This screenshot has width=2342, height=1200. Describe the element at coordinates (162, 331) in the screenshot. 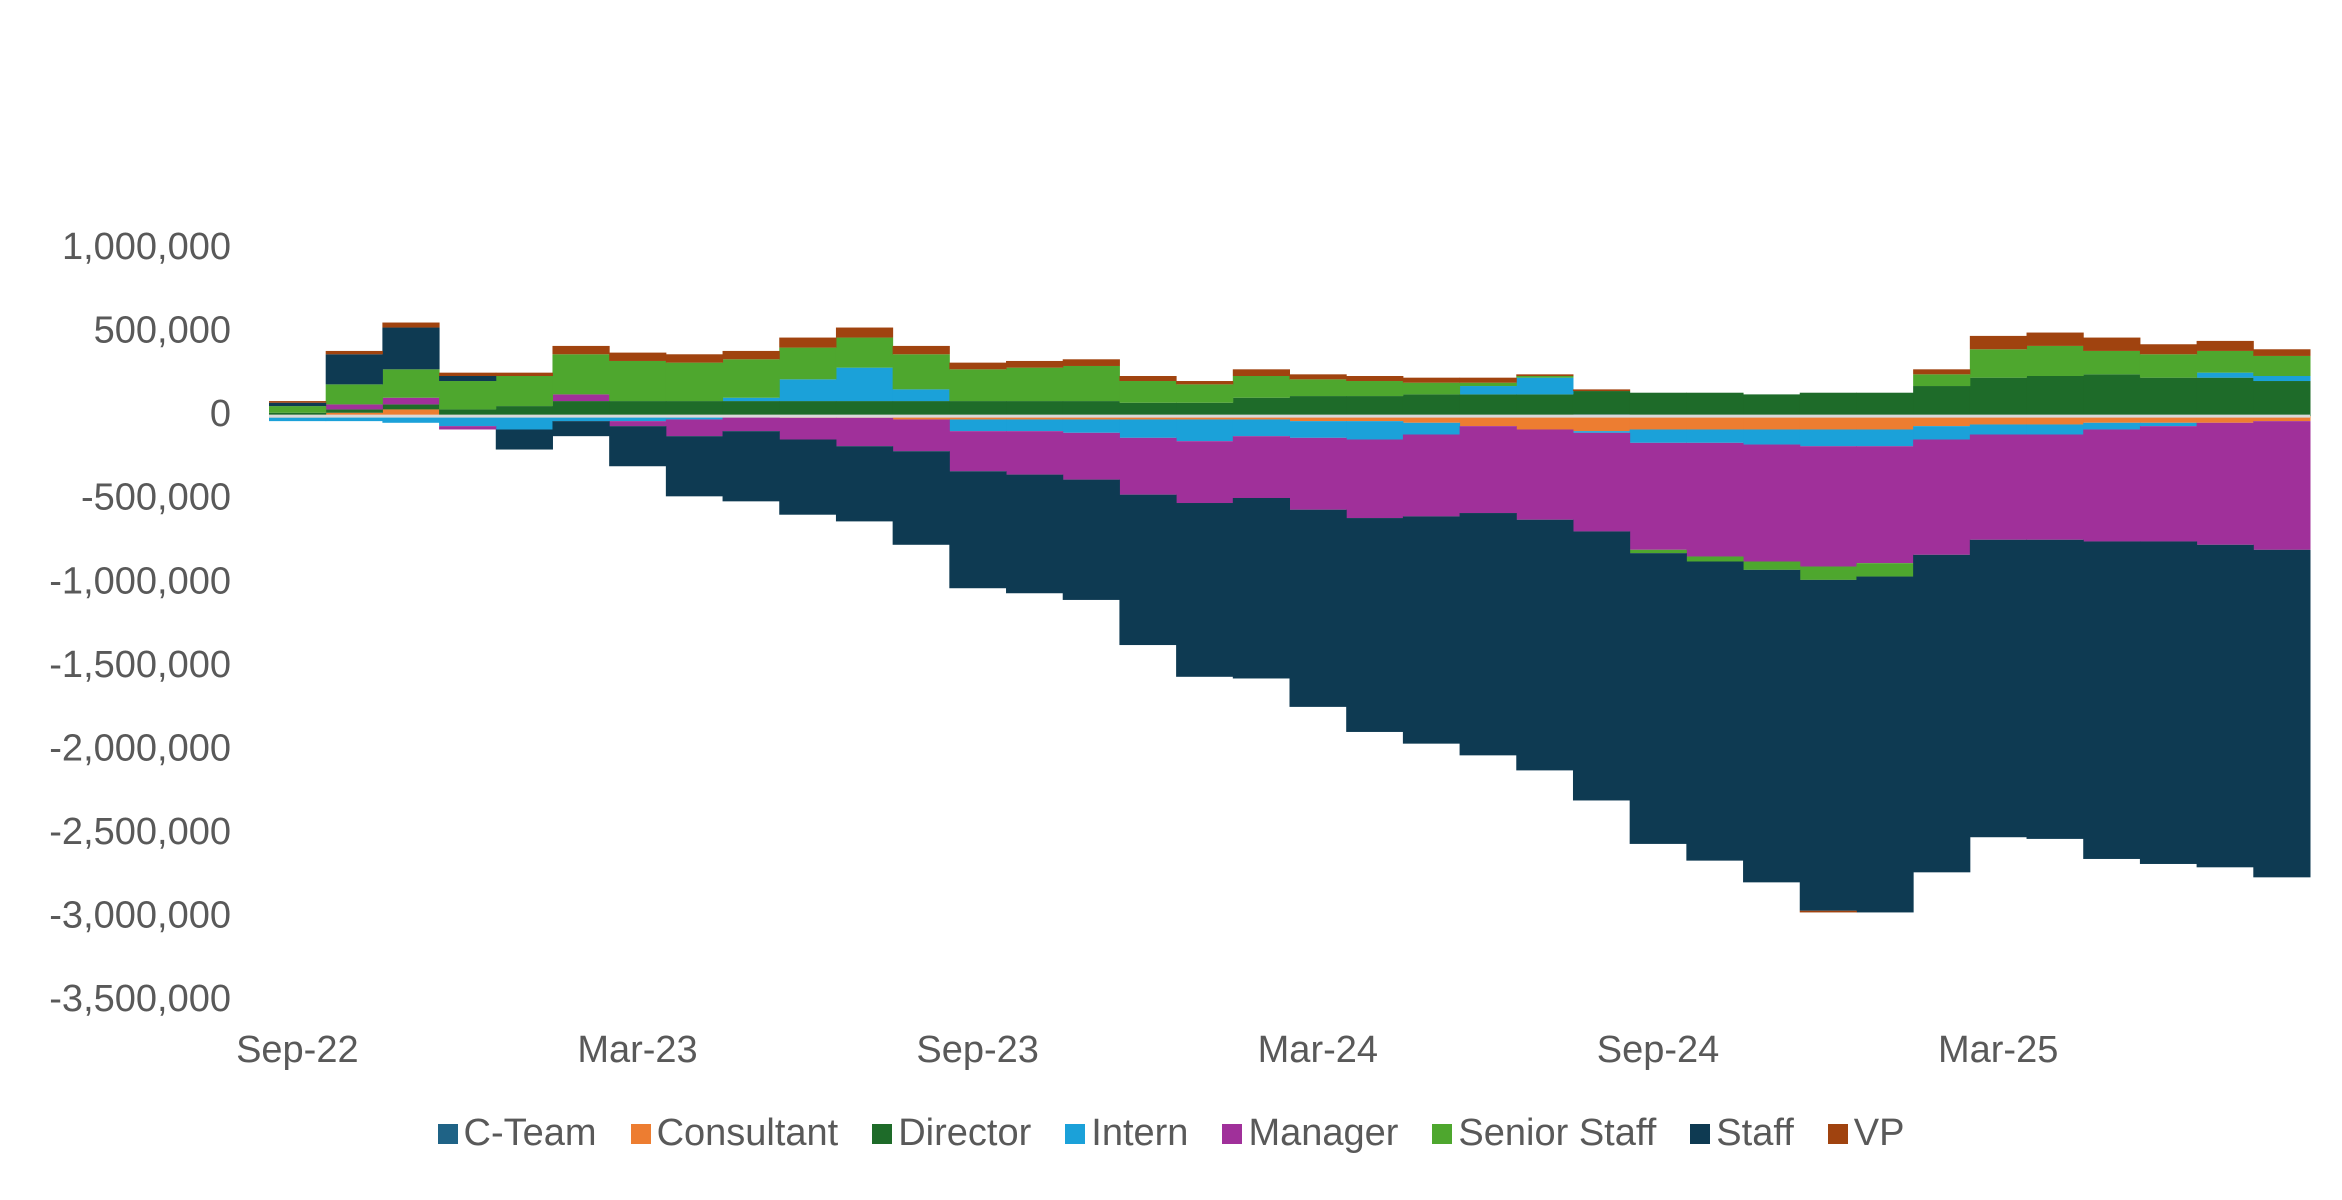

I see `y-tick-label: 500,000` at that location.